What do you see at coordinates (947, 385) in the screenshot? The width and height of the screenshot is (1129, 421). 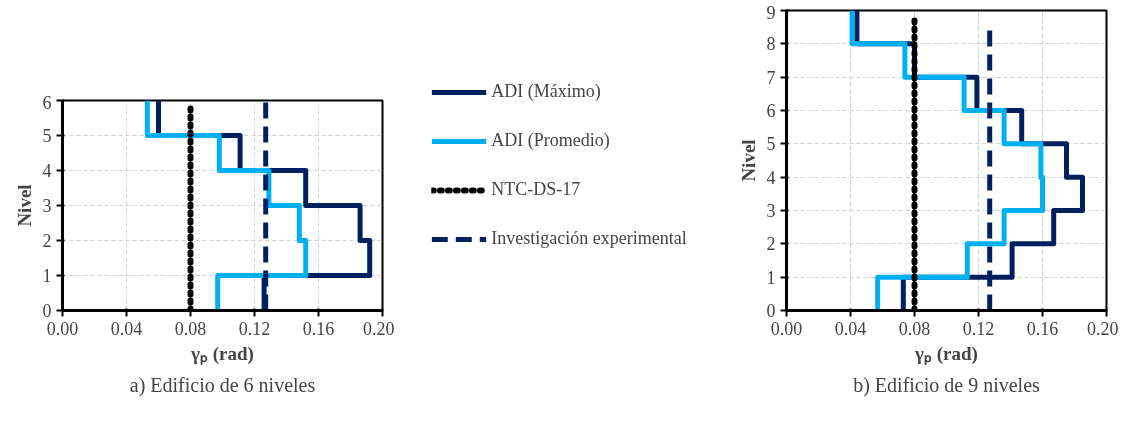 I see `text: b) Edificio de 9 niveles` at bounding box center [947, 385].